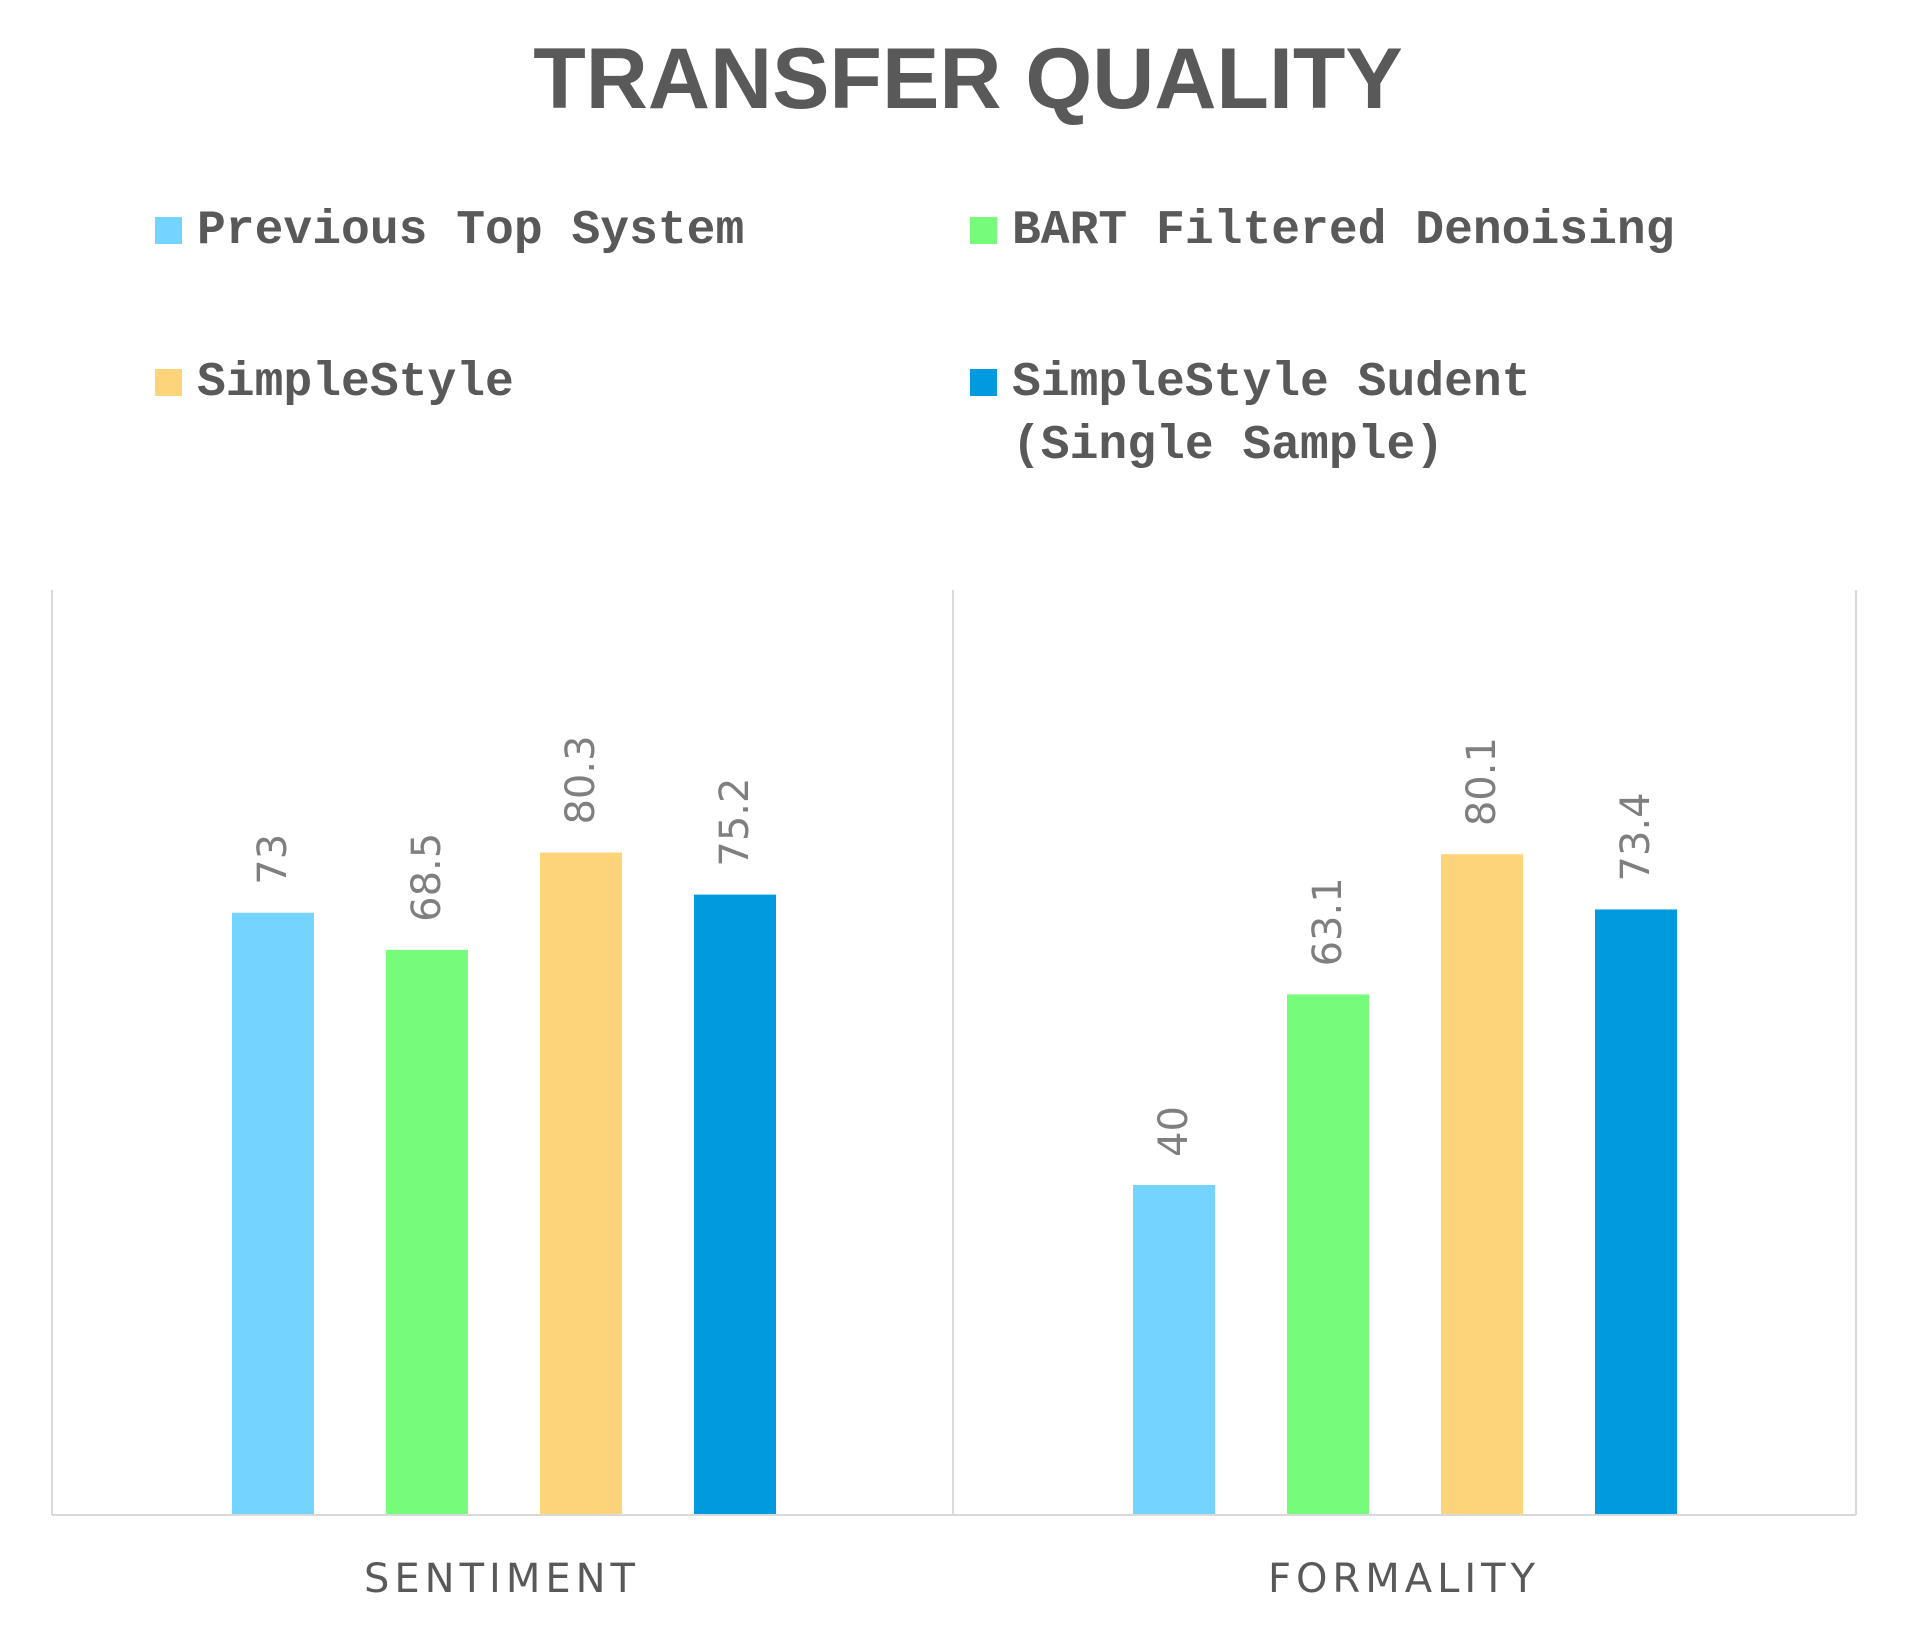 The height and width of the screenshot is (1640, 1906). Describe the element at coordinates (735, 1204) in the screenshot. I see `bar-sentiment-simplestyle-sudent-single-sample` at that location.